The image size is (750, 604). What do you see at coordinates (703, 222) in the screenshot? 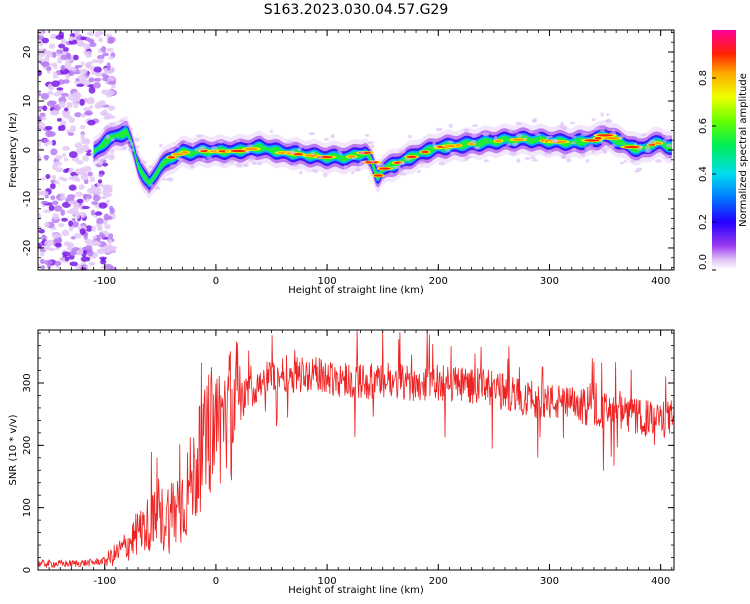
I see `colorbar-tick-label: 0.2` at bounding box center [703, 222].